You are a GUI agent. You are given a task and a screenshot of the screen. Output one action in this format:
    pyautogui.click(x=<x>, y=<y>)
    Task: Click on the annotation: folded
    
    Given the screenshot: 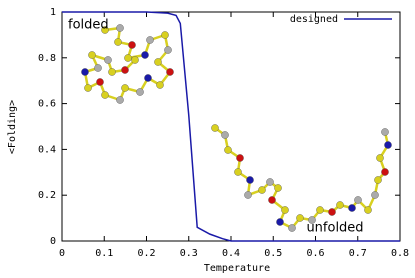 What is the action you would take?
    pyautogui.click(x=88, y=25)
    